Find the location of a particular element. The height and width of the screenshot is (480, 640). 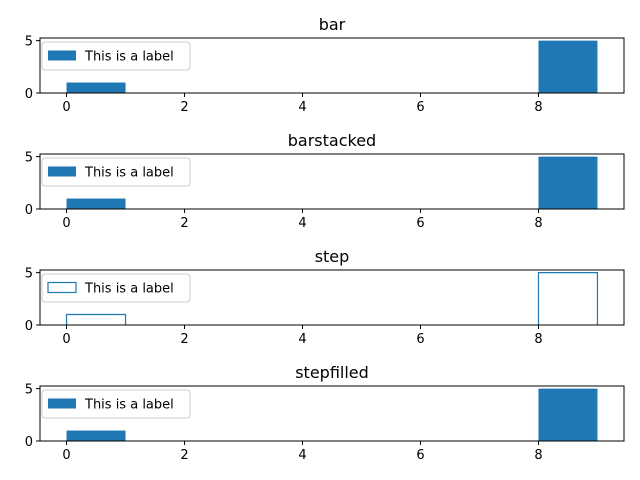

subplot-title: barstacked is located at coordinates (332, 140).